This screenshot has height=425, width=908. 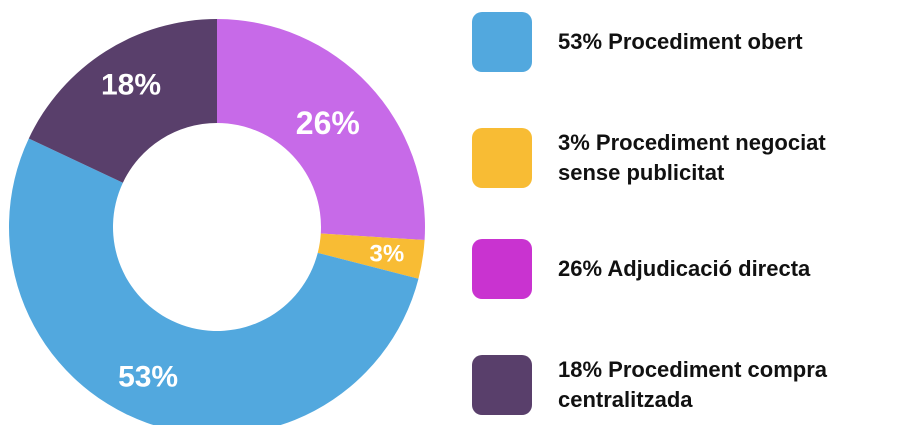 I want to click on slice-label-procediment-negociat: 3%, so click(x=387, y=253).